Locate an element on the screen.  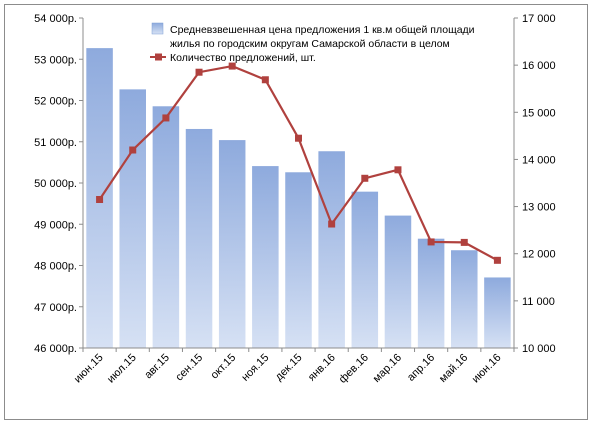
right-tick-label-2: 12 000 is located at coordinates (539, 255).